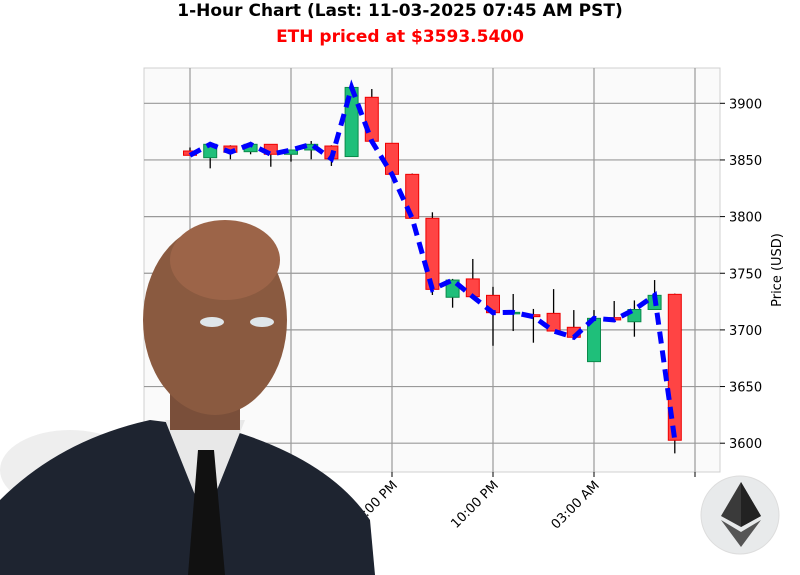 The width and height of the screenshot is (800, 575). What do you see at coordinates (400, 37) in the screenshot?
I see `price-subtitle: ETH priced at $3593.5400` at bounding box center [400, 37].